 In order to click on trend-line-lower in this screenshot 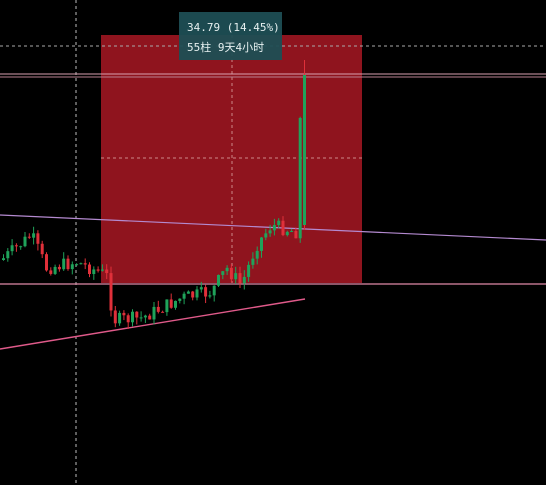, I will do `click(153, 324)`.